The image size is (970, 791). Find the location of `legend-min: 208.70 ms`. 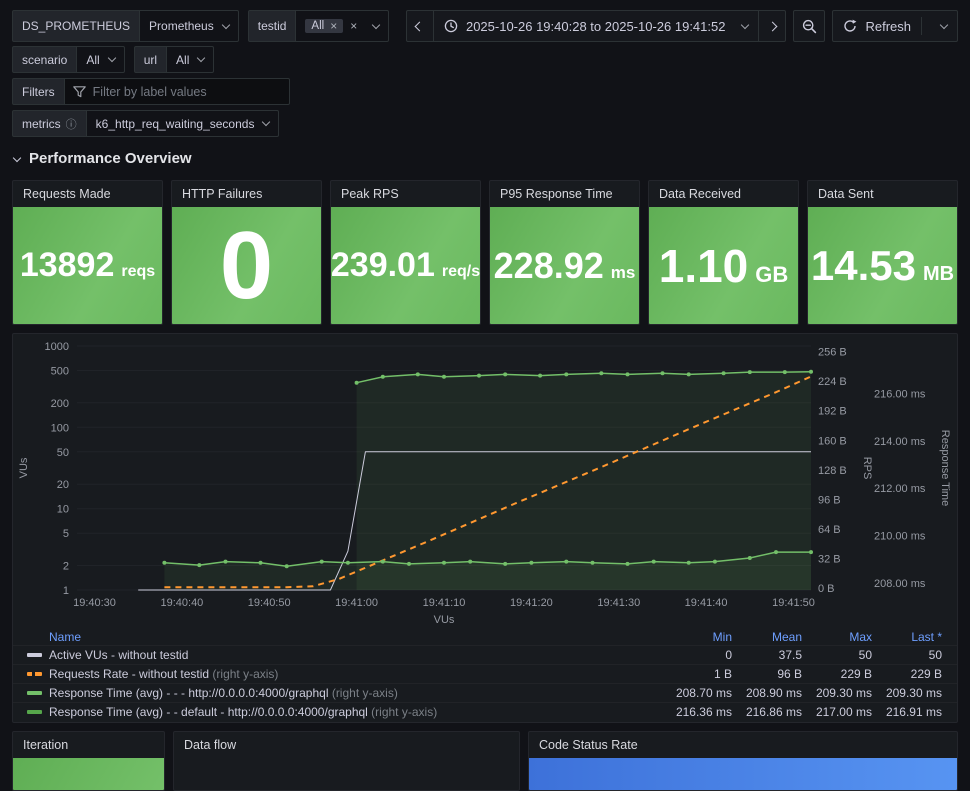

legend-min: 208.70 ms is located at coordinates (703, 693).